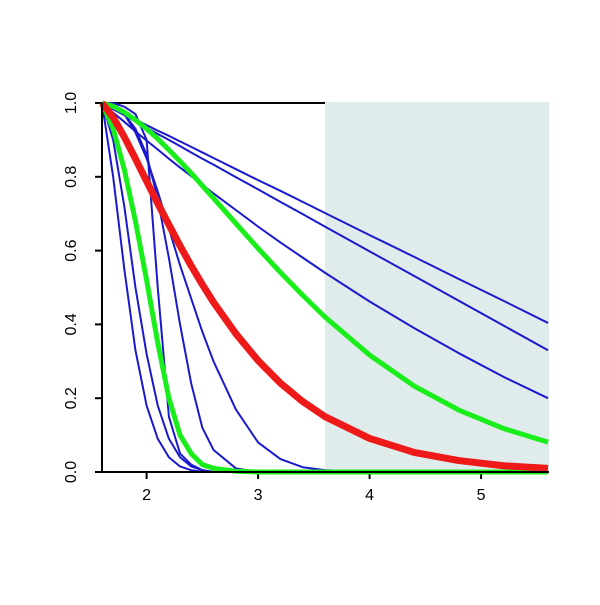 This screenshot has height=605, width=600. I want to click on y-tick-label: 0.6, so click(71, 250).